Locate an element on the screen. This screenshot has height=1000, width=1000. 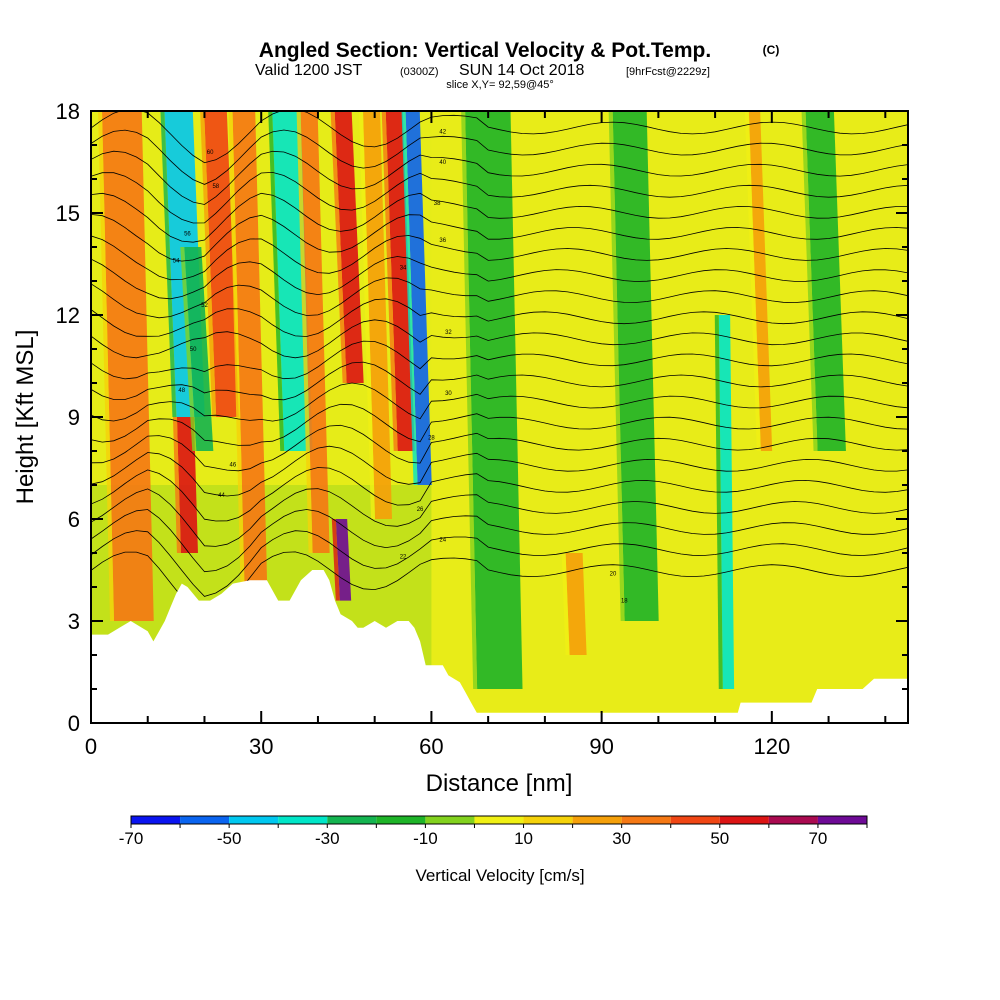
contour-label: 38 is located at coordinates (437, 204).